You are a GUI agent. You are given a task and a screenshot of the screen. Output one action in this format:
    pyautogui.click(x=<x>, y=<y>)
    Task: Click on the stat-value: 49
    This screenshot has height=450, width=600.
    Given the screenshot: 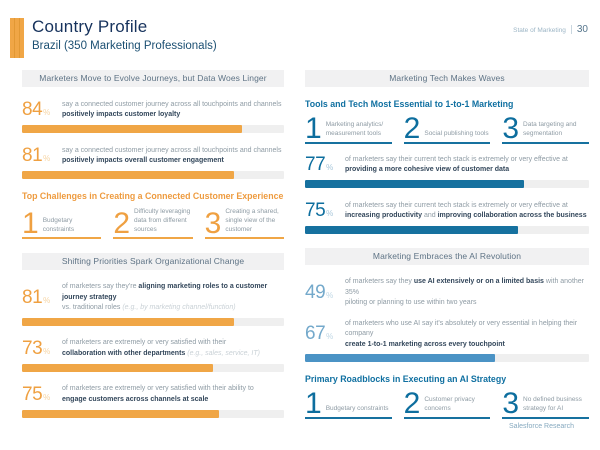 What is the action you would take?
    pyautogui.click(x=315, y=292)
    